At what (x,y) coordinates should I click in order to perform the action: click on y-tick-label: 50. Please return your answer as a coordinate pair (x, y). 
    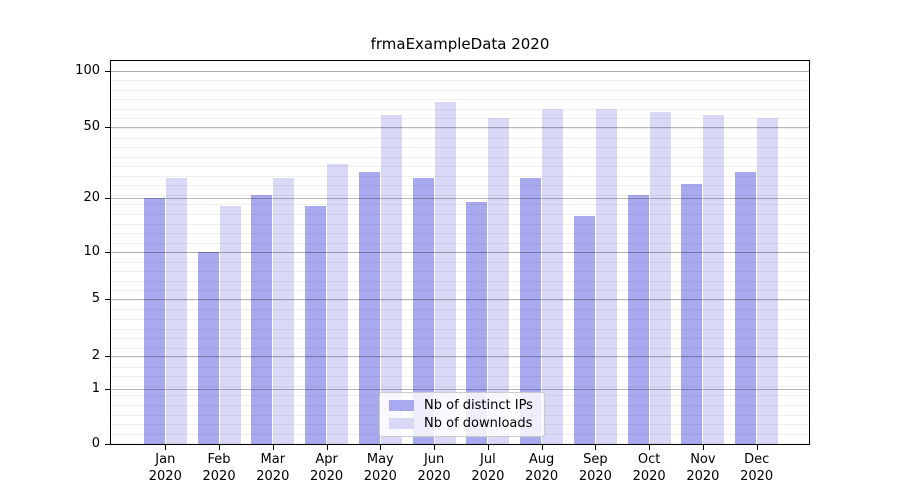
    Looking at the image, I should click on (91, 126).